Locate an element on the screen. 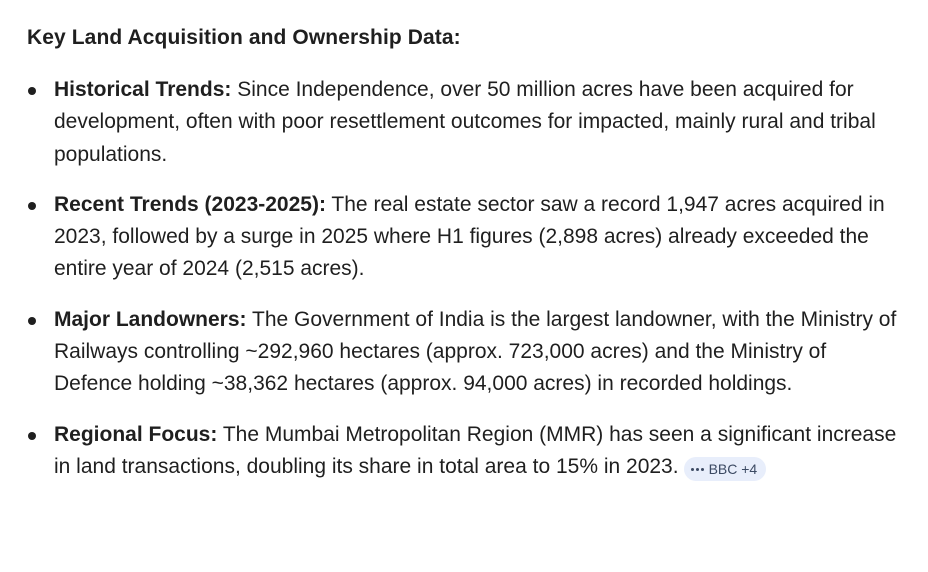 Image resolution: width=928 pixels, height=572 pixels. item-title: Regional Focus: is located at coordinates (136, 434).